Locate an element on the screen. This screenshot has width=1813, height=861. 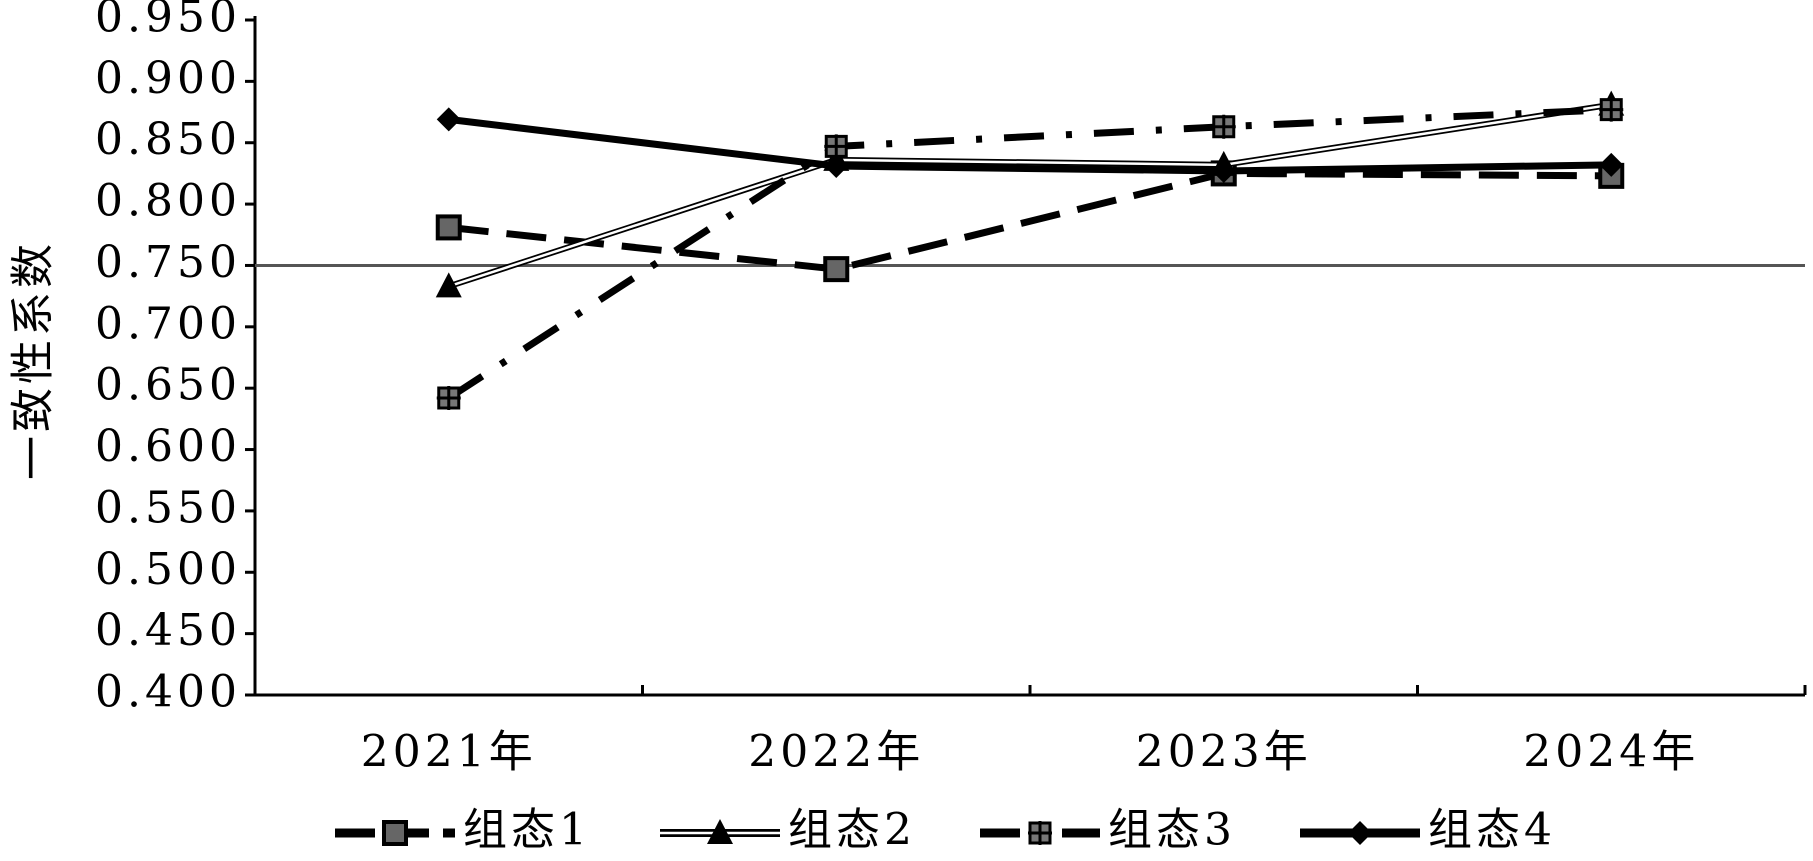
y-tick-label: 0.600 is located at coordinates (168, 446).